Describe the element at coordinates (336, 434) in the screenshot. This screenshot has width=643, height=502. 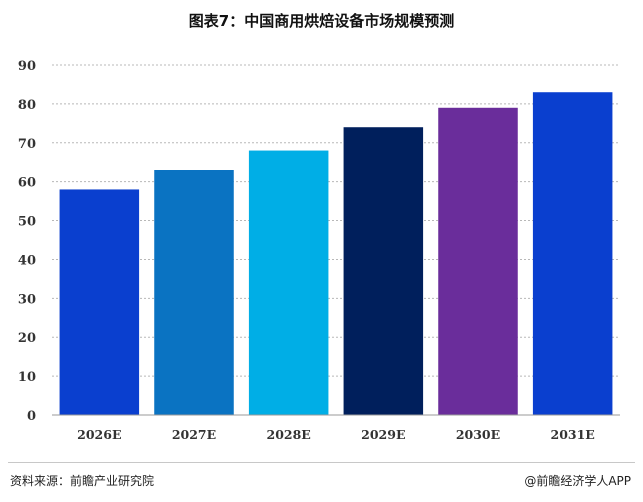
I see `x-axis-category-labels: 2026E 2027E 2028E 2029E 2030E 2031E` at that location.